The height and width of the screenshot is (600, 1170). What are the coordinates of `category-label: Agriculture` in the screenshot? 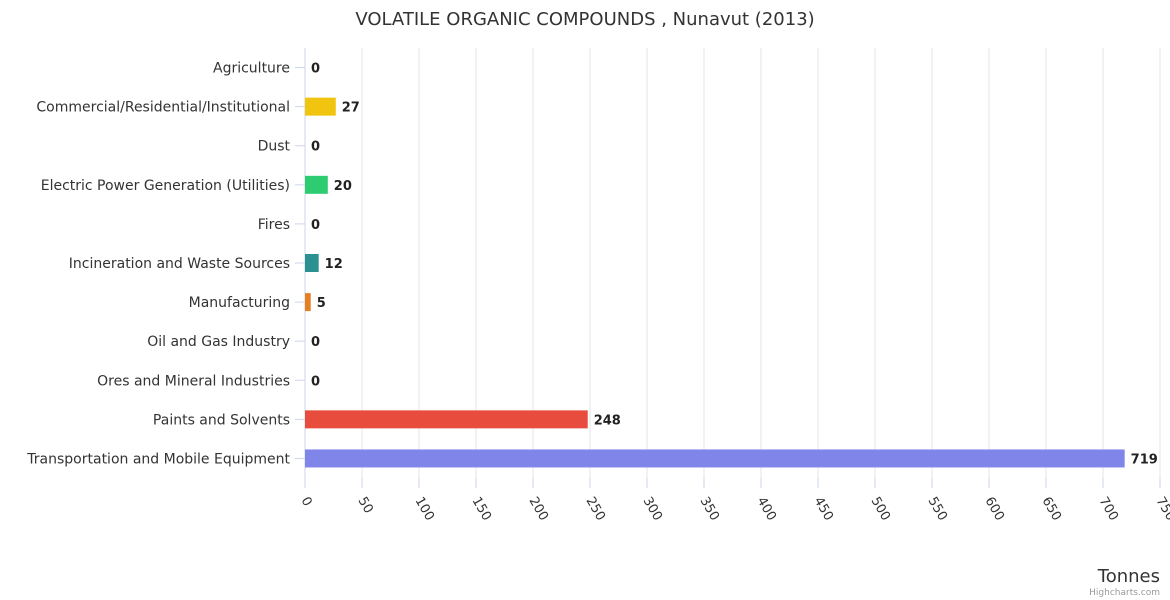 It's located at (251, 69).